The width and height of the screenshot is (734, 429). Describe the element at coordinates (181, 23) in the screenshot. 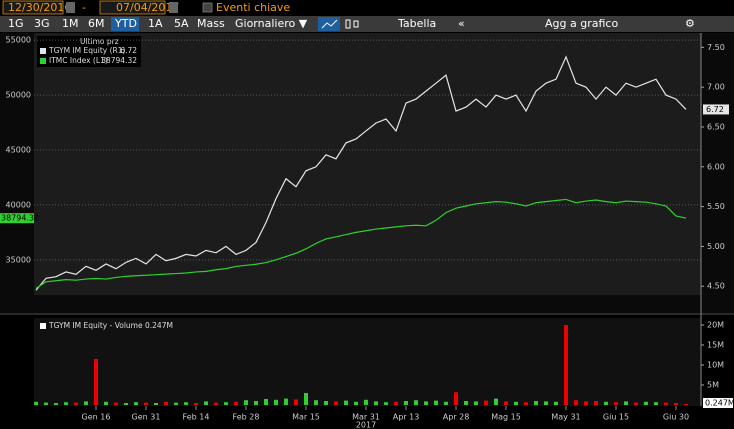

I see `range-button: 5A` at that location.